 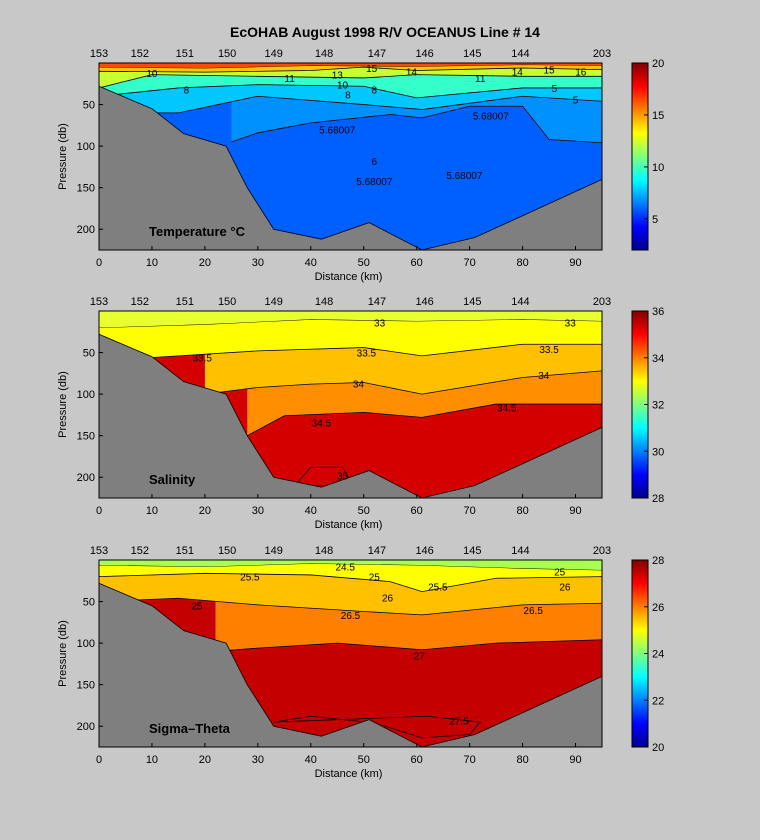 What do you see at coordinates (658, 116) in the screenshot?
I see `colorbar-tick-label: 15` at bounding box center [658, 116].